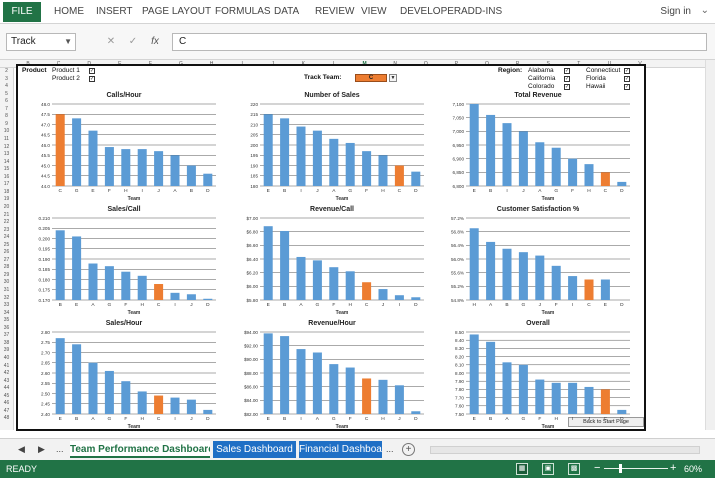  What do you see at coordinates (675, 11) in the screenshot?
I see `sign-in-link: Sign in` at bounding box center [675, 11].